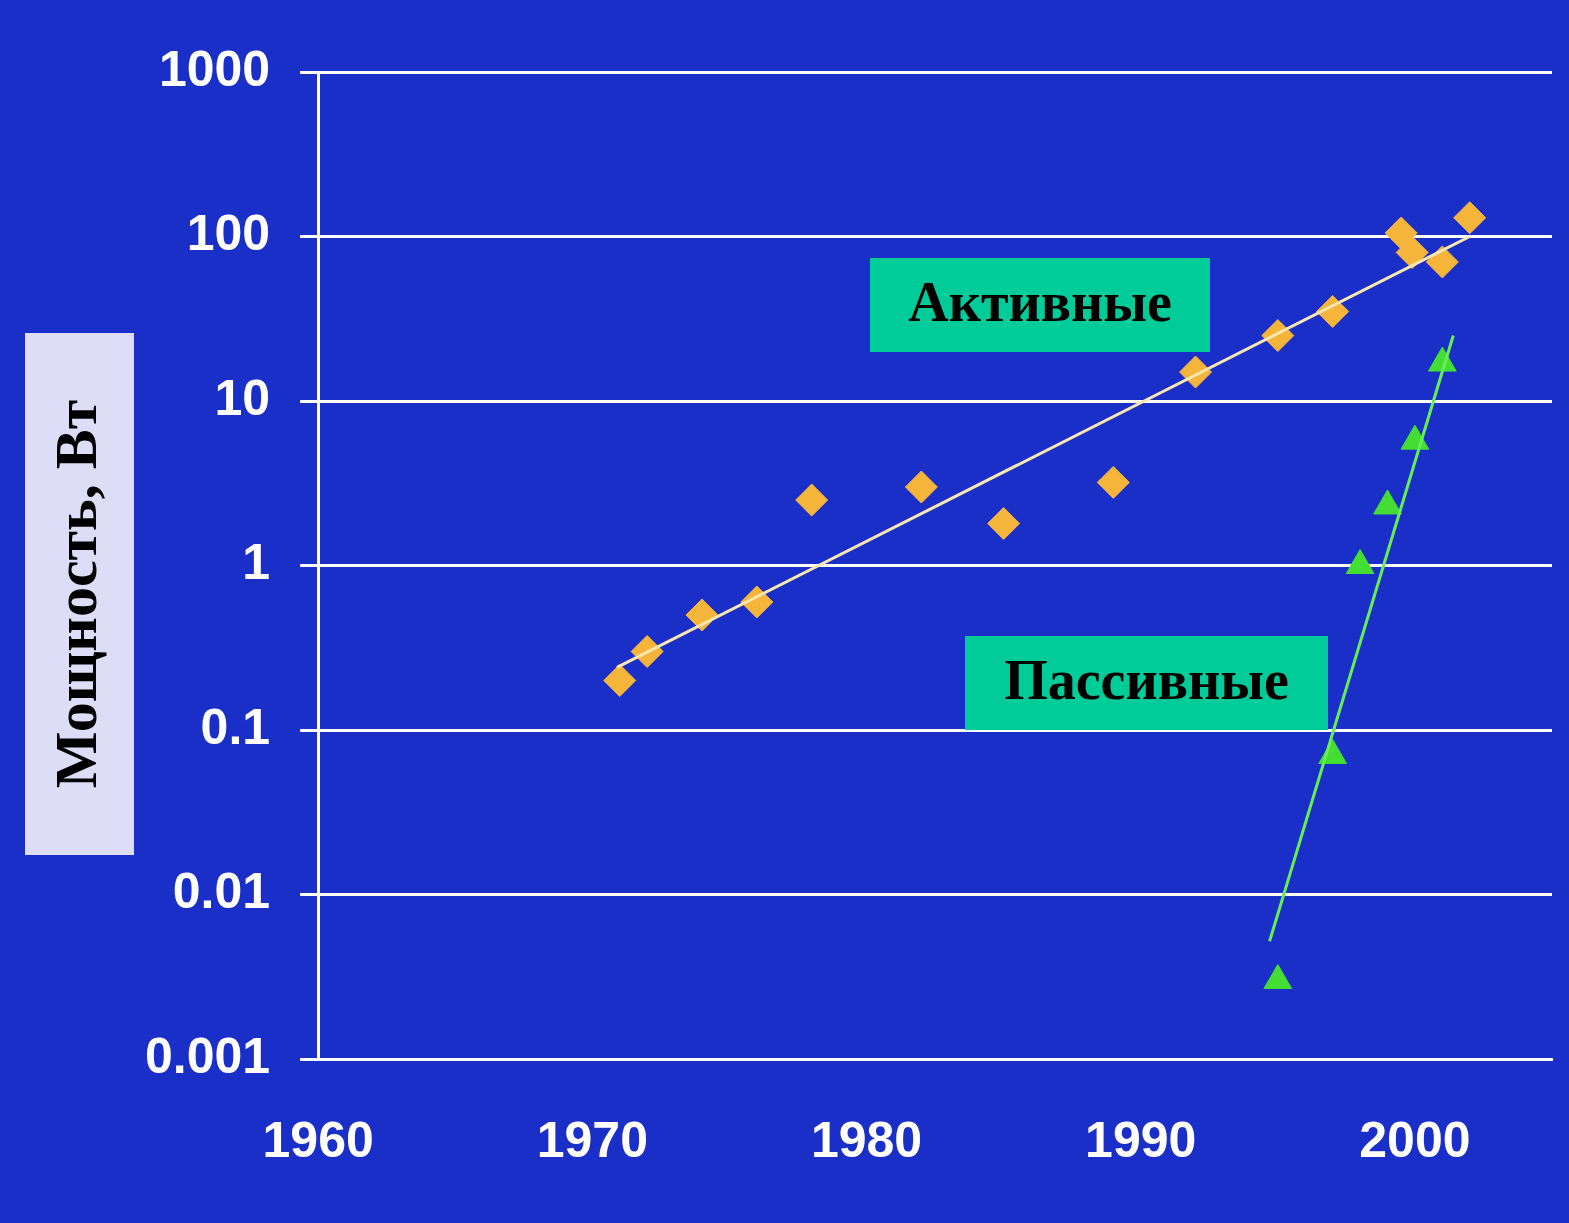  I want to click on x-tick-label: 1990, so click(1141, 1139).